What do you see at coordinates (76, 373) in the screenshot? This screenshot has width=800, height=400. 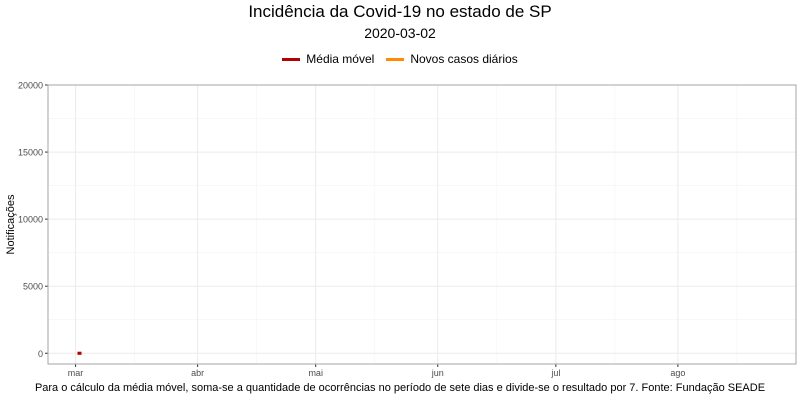 I see `x-tick-label: mar` at bounding box center [76, 373].